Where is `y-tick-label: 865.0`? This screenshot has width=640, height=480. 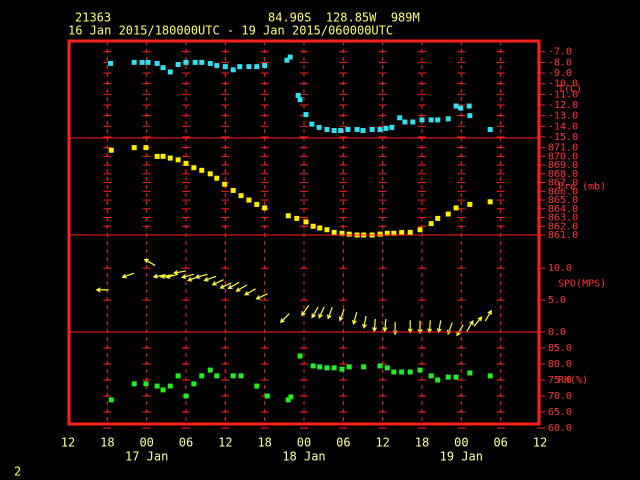 y-tick-label: 865.0 is located at coordinates (563, 200).